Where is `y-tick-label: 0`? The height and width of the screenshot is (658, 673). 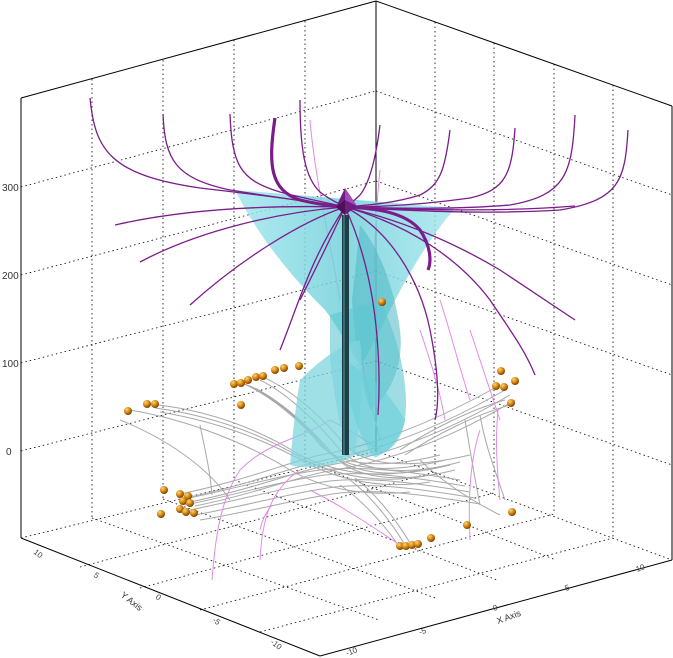
y-tick-label: 0 is located at coordinates (158, 597).